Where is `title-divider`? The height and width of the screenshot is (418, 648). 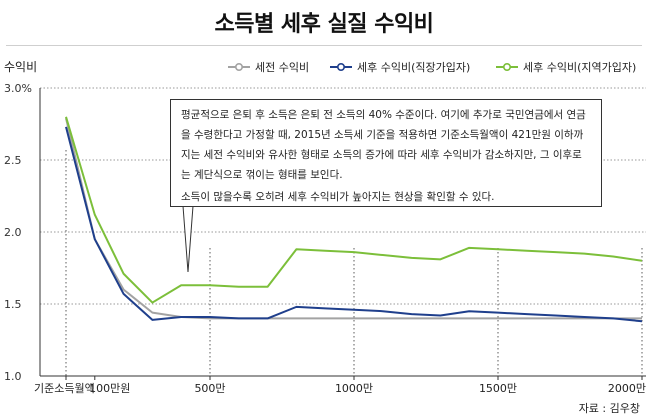 title-divider is located at coordinates (324, 45).